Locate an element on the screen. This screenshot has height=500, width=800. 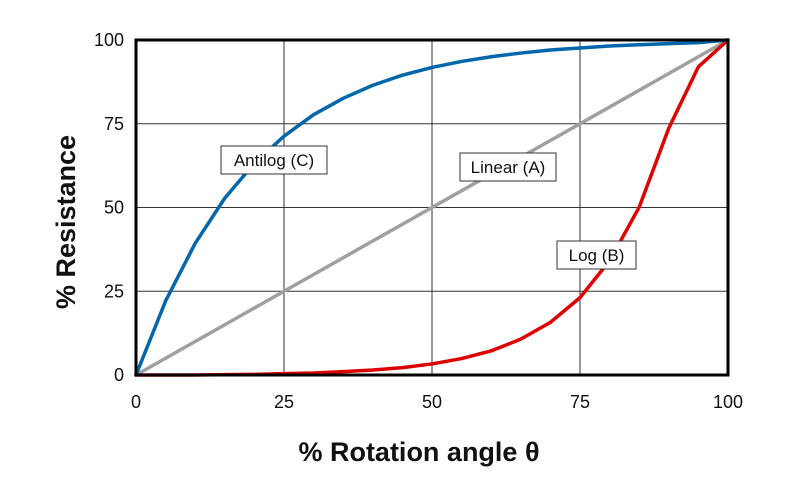
curve-label-linear: Linear (A) is located at coordinates (508, 167).